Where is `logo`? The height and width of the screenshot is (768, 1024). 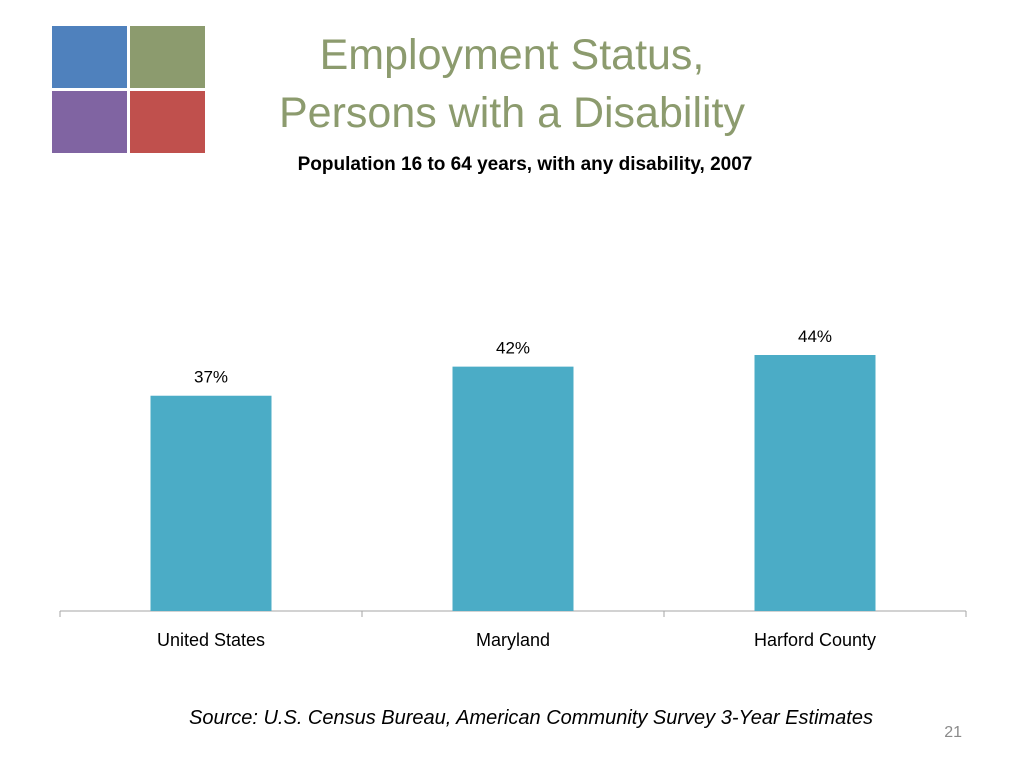 logo is located at coordinates (128, 90).